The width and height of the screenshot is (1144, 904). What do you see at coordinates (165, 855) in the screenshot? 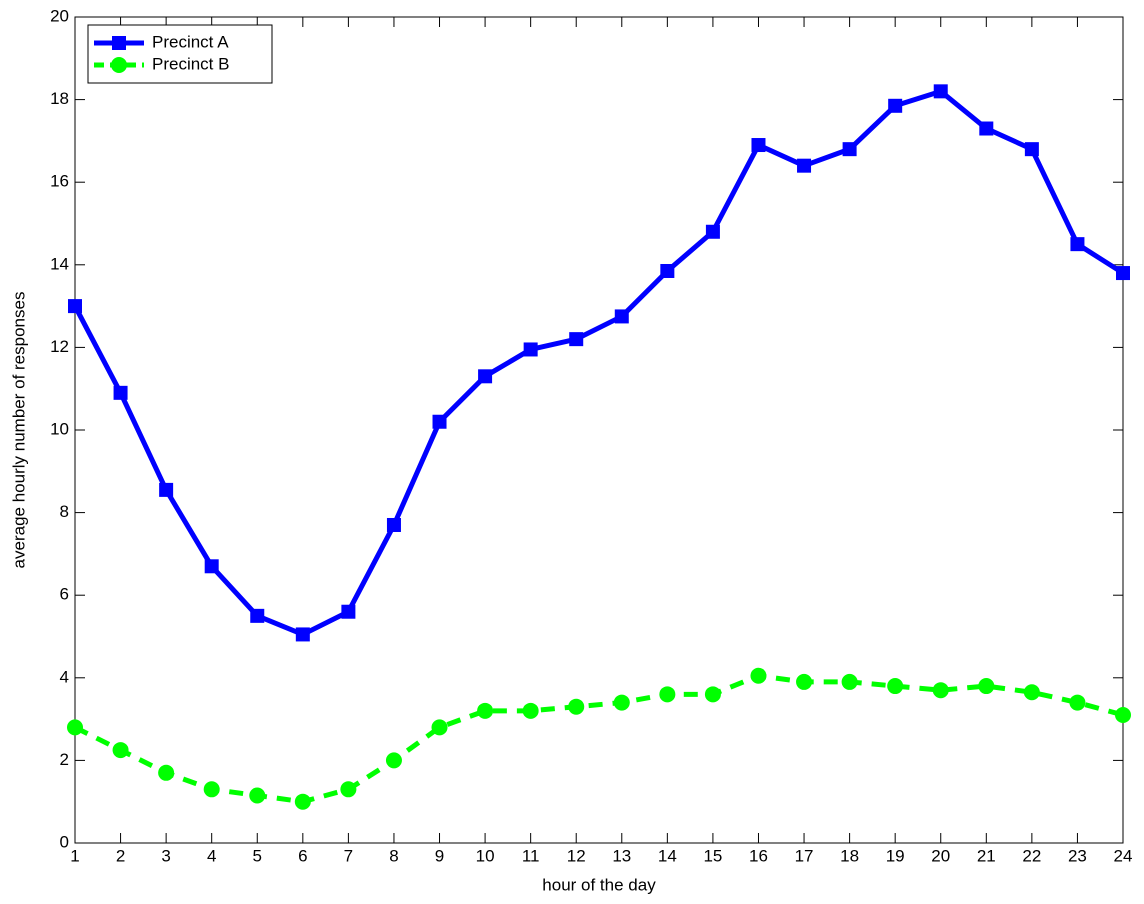
I see `x-tick-label: 3` at bounding box center [165, 855].